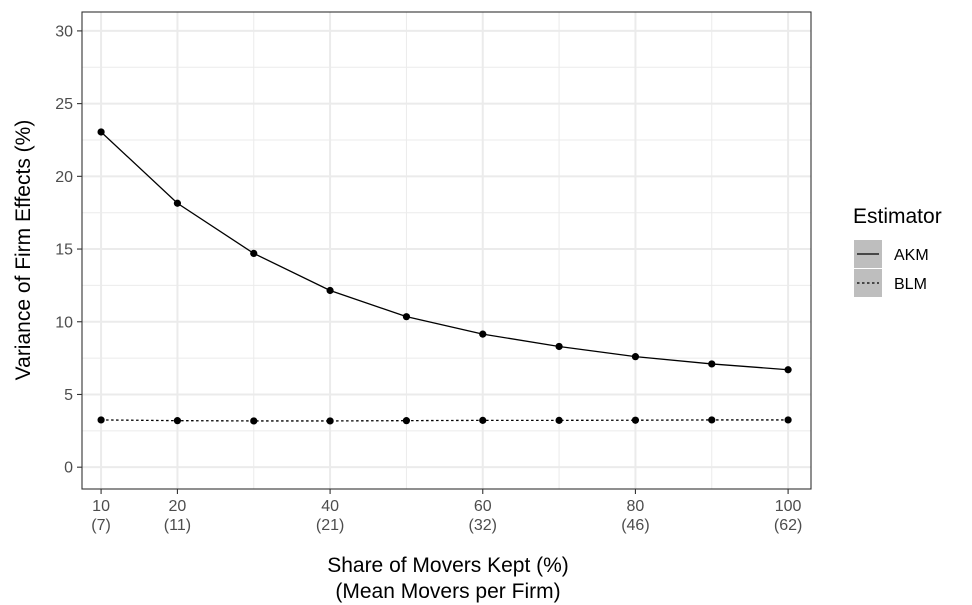  I want to click on y-tick-label: 5, so click(68, 395).